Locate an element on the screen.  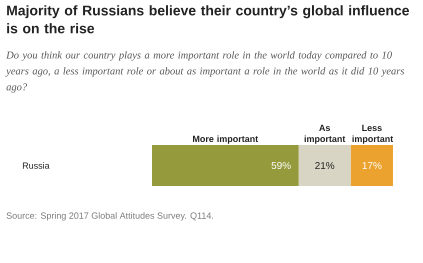
chart-title: Majority of Russians believe their country’s global influence is on the rise is located at coordinates (208, 19).